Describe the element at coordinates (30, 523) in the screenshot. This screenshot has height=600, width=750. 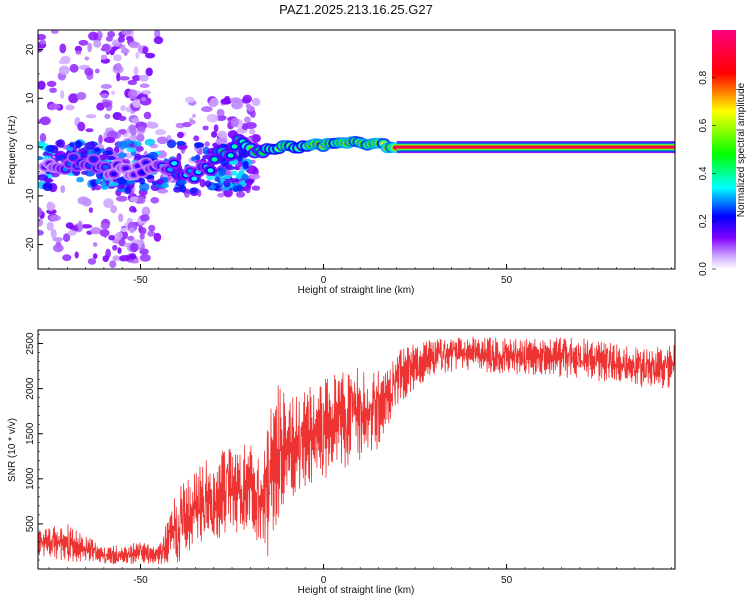
I see `y-tick-label: 500` at that location.